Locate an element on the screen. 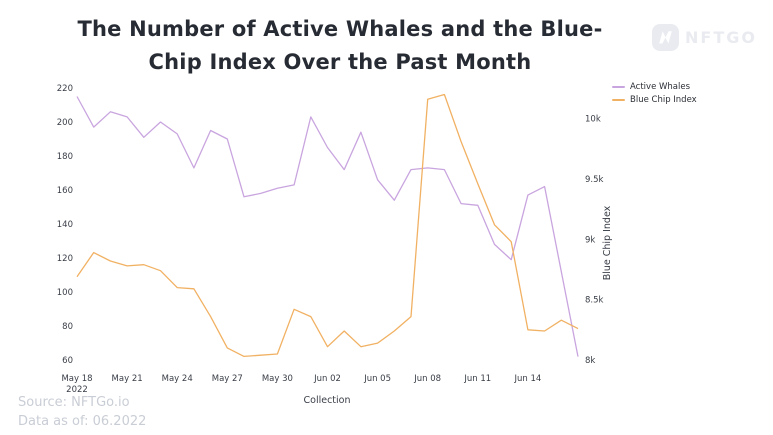 This screenshot has width=773, height=435. tick-label: 8.5k is located at coordinates (594, 301).